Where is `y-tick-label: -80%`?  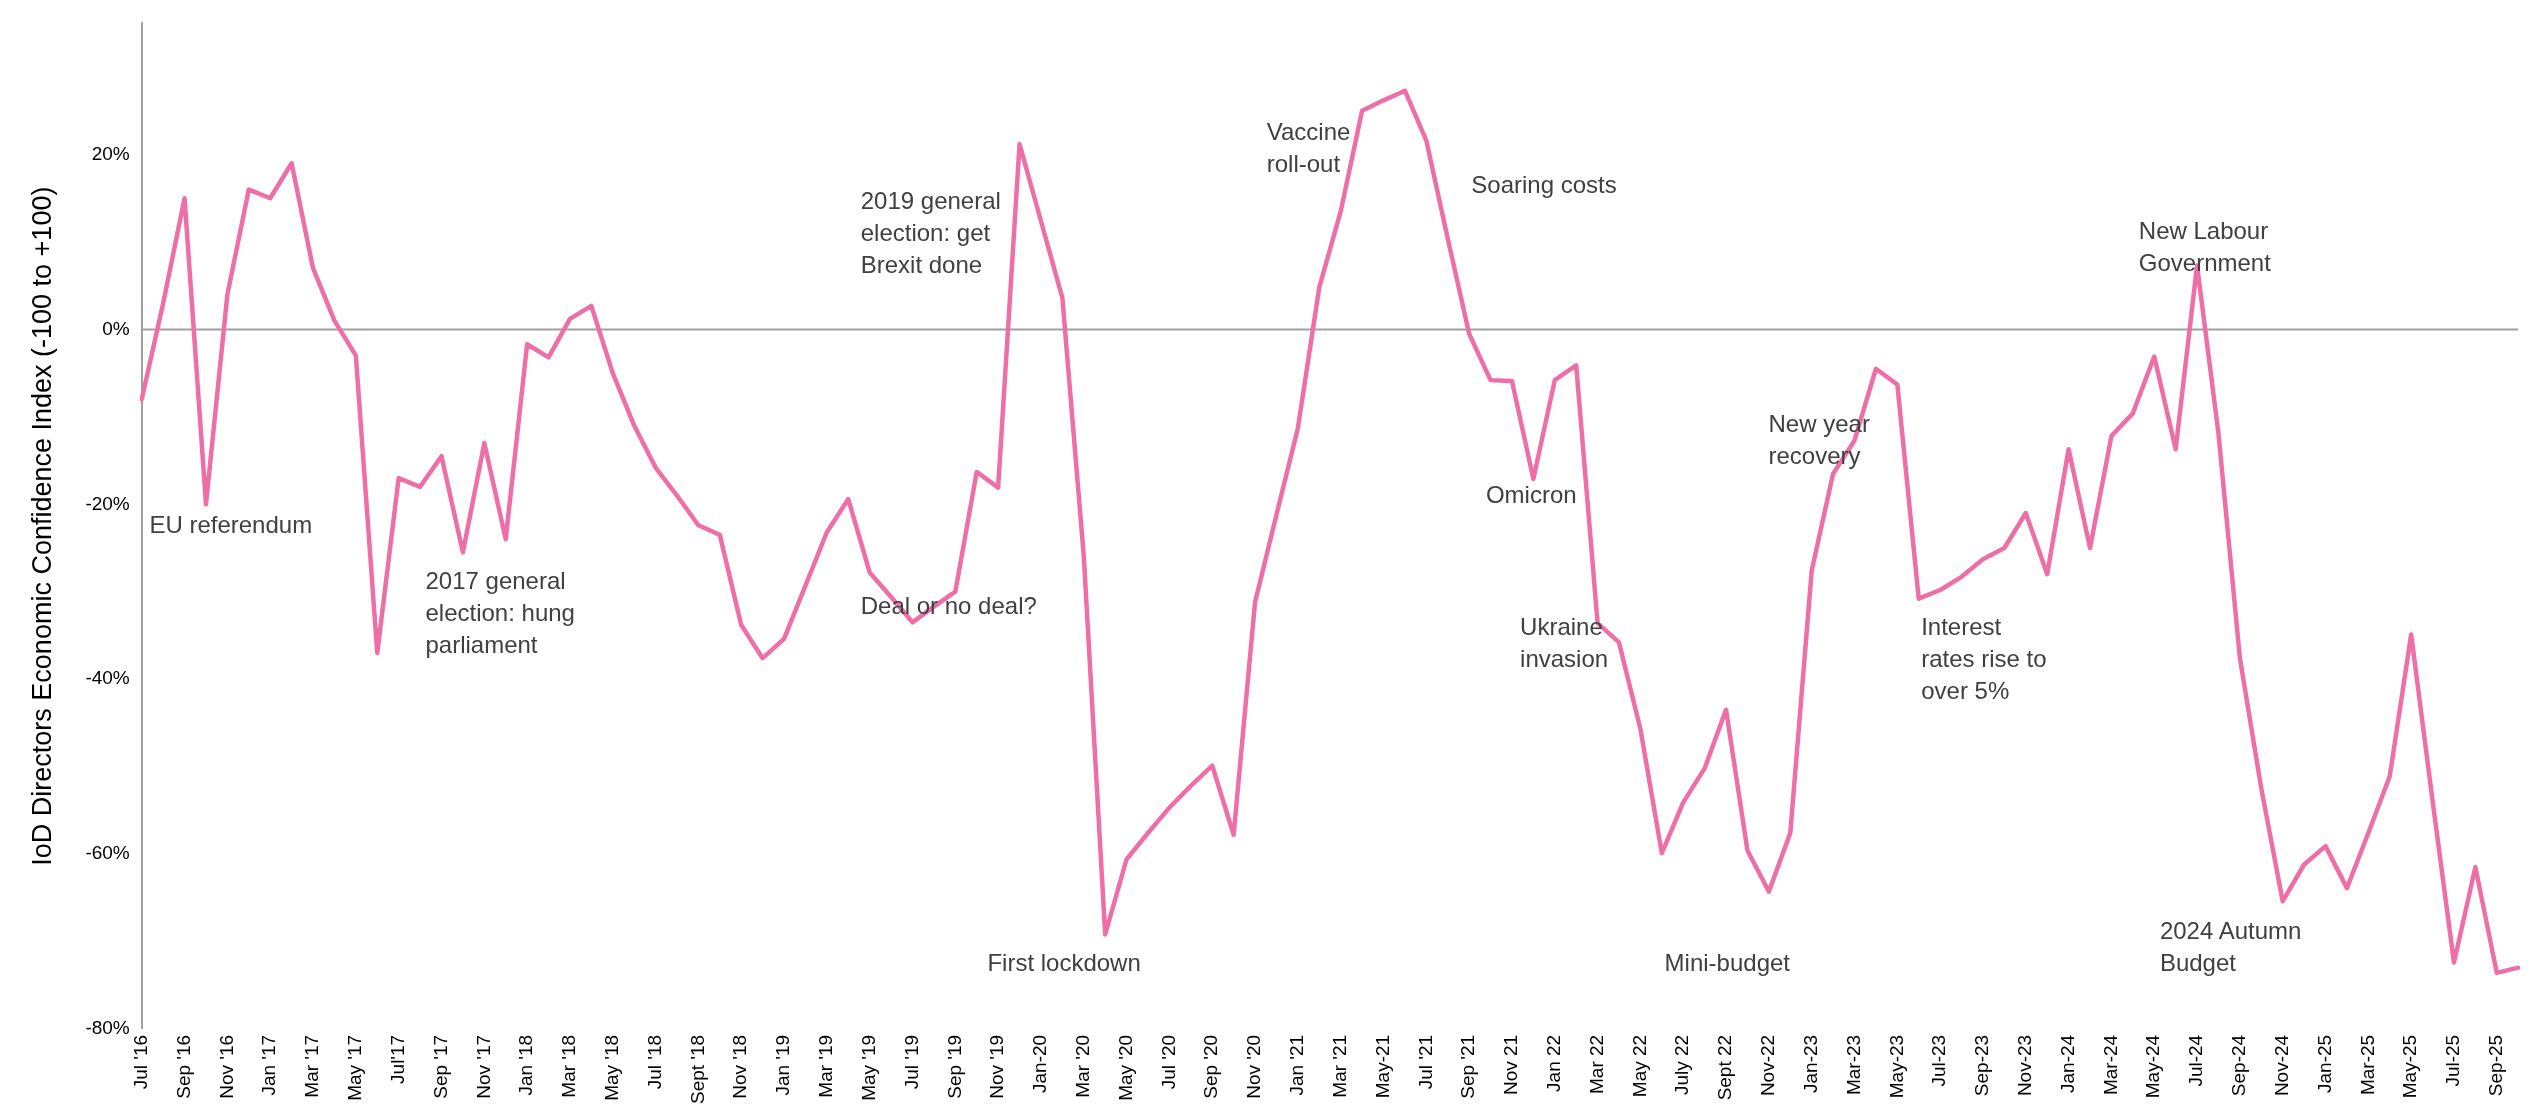 y-tick-label: -80% is located at coordinates (107, 1028).